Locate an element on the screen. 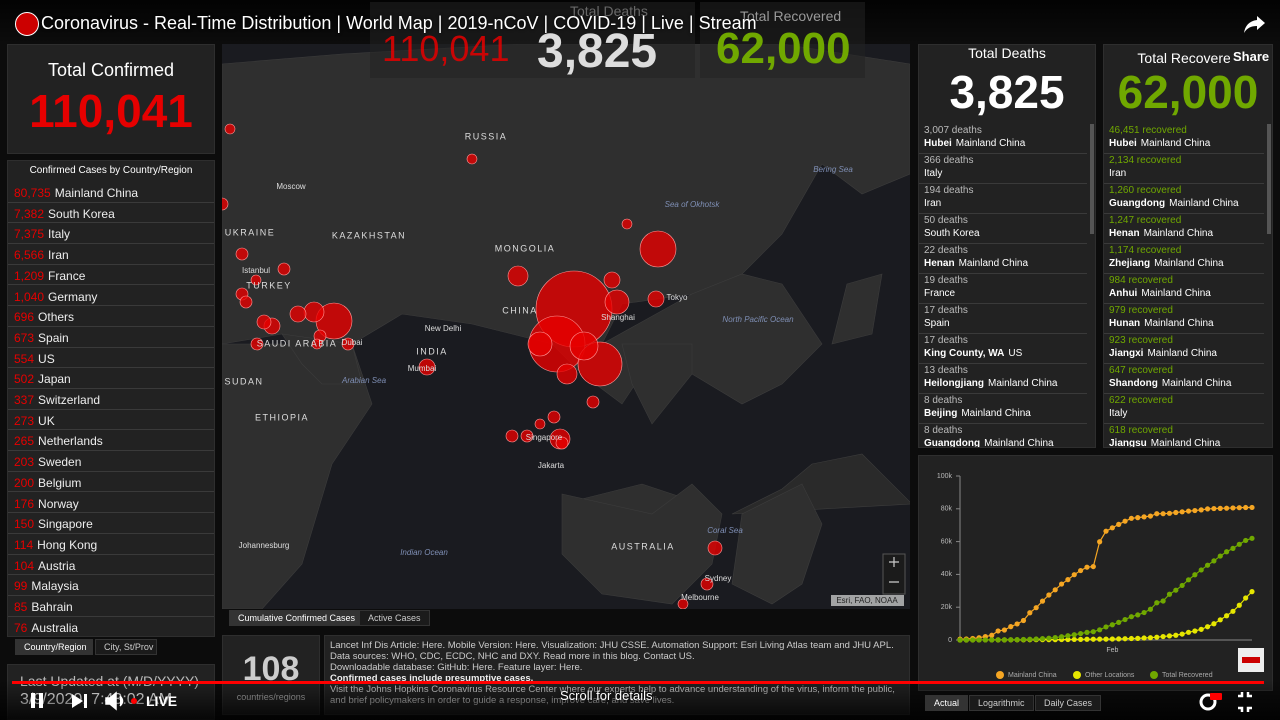  recovered-row: 647 recovered Shandong Mainland China is located at coordinates (1184, 379).